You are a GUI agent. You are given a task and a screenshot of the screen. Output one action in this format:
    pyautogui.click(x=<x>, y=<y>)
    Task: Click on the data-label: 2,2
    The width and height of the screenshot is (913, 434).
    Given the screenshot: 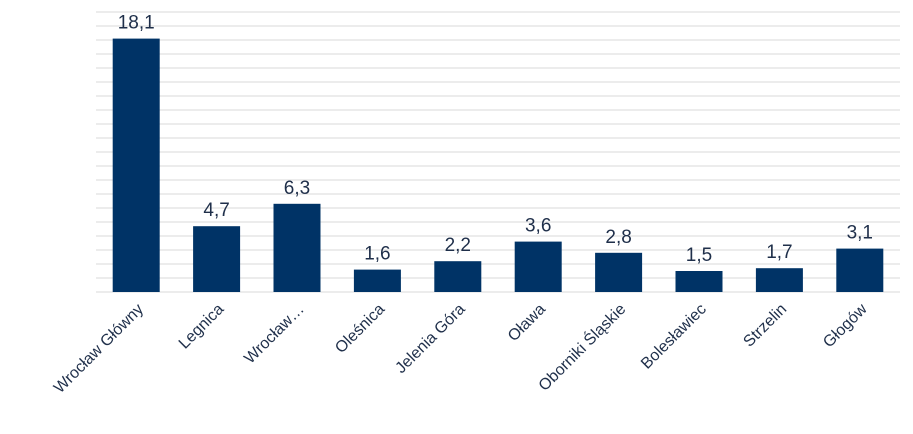 What is the action you would take?
    pyautogui.click(x=458, y=245)
    